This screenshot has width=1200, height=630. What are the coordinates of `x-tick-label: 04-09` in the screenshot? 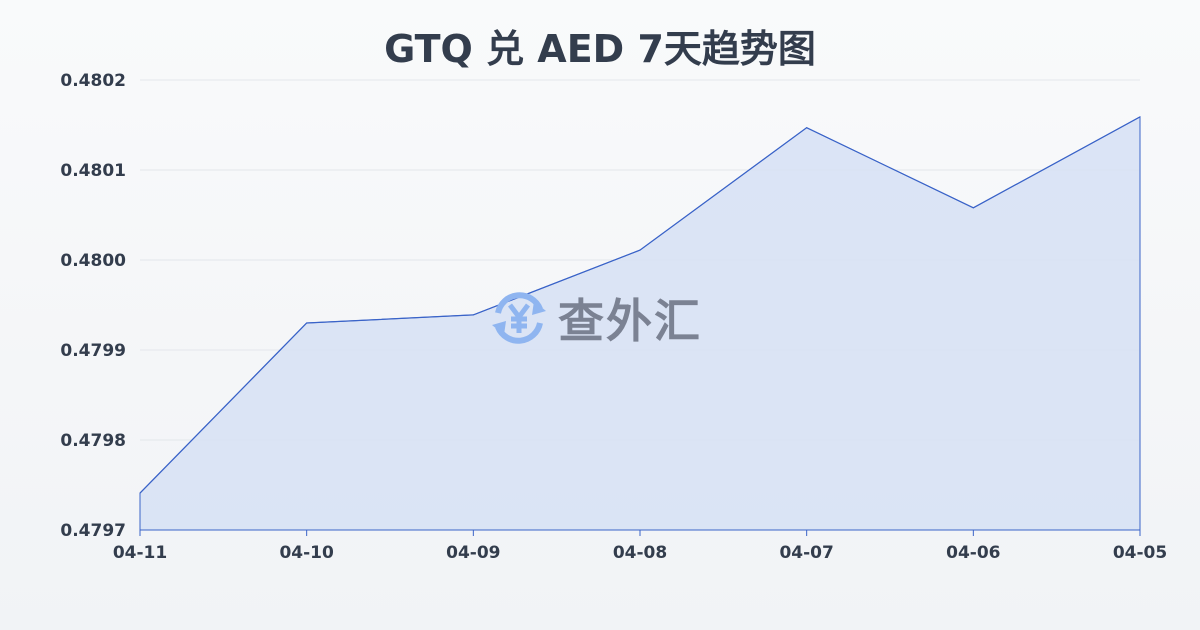 It's located at (473, 553).